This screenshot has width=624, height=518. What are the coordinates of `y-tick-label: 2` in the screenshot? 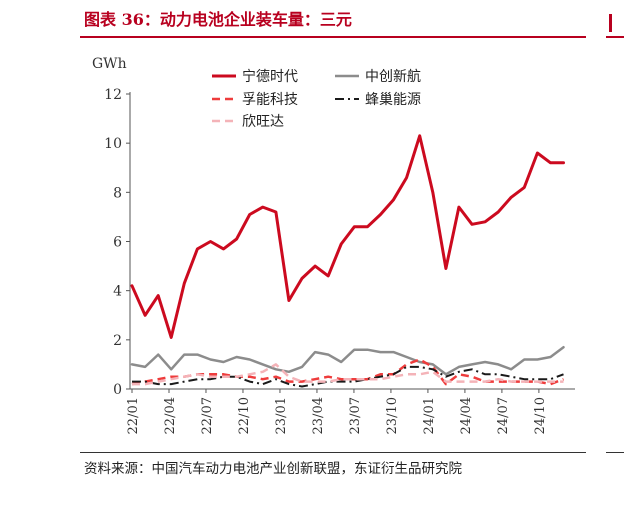 It's located at (117, 341).